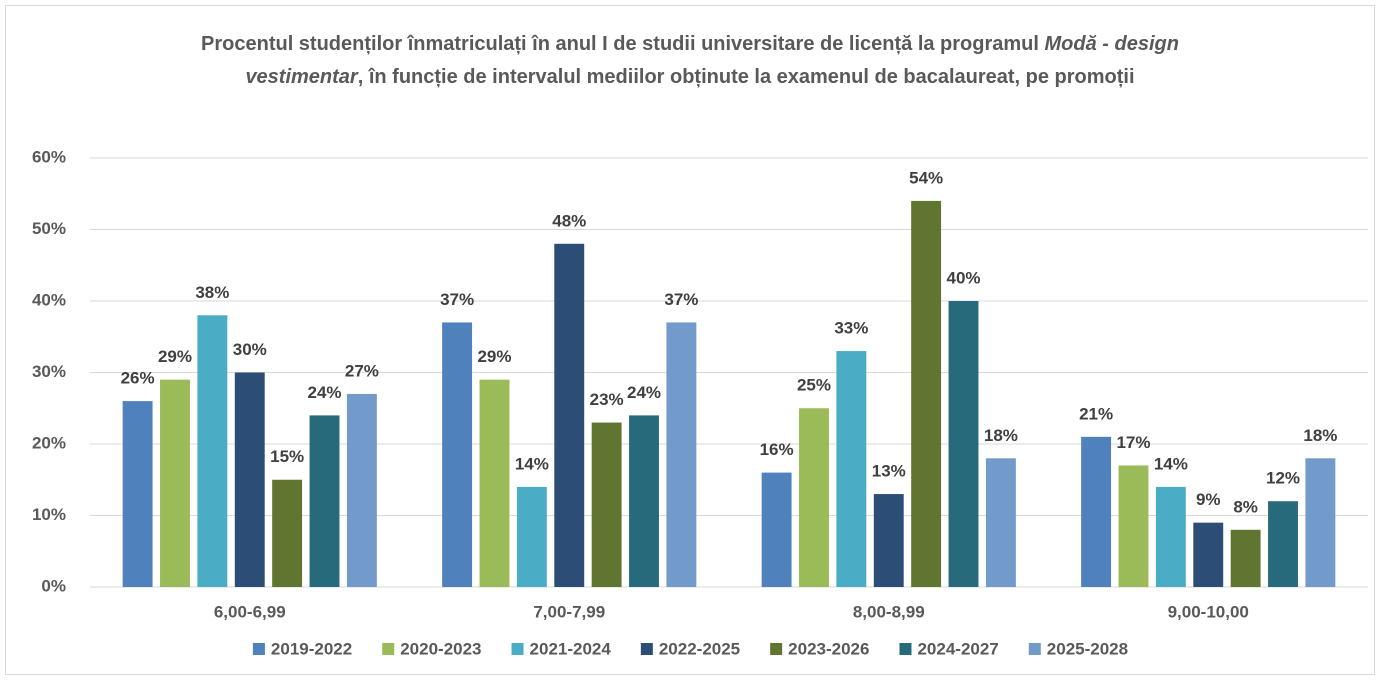  Describe the element at coordinates (712, 60) in the screenshot. I see `title-part: Modă - design vestimentar` at that location.